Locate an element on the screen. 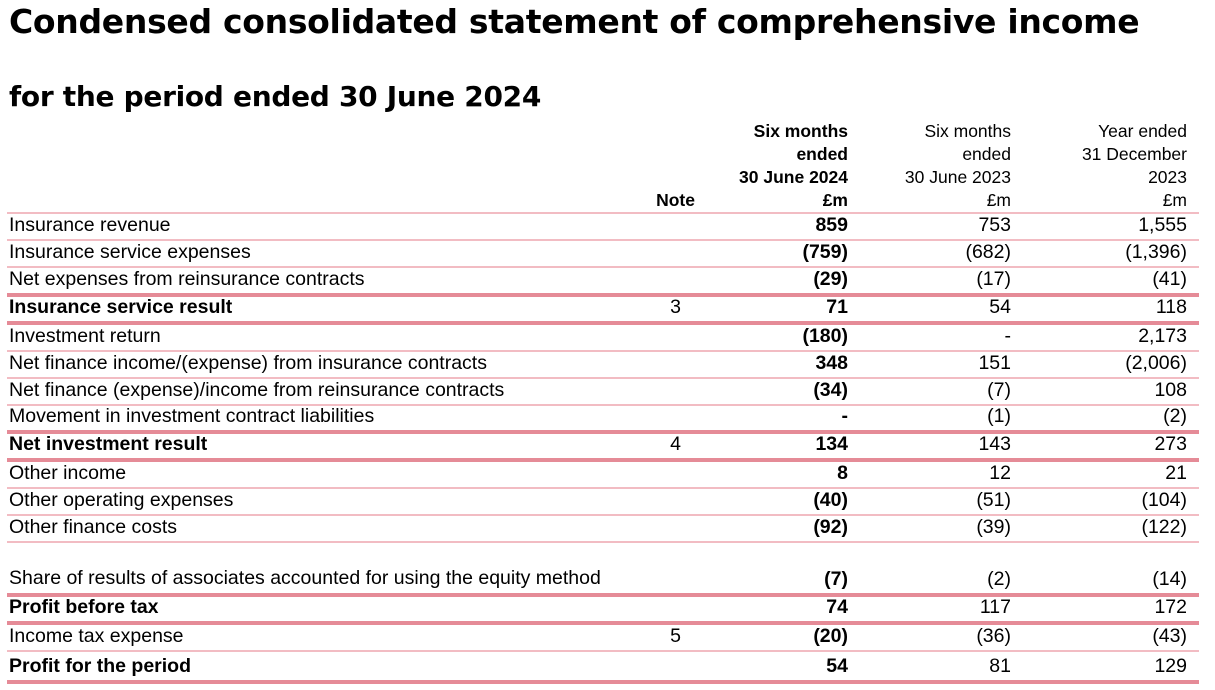 Image resolution: width=1215 pixels, height=690 pixels. row-note: 3 is located at coordinates (675, 307).